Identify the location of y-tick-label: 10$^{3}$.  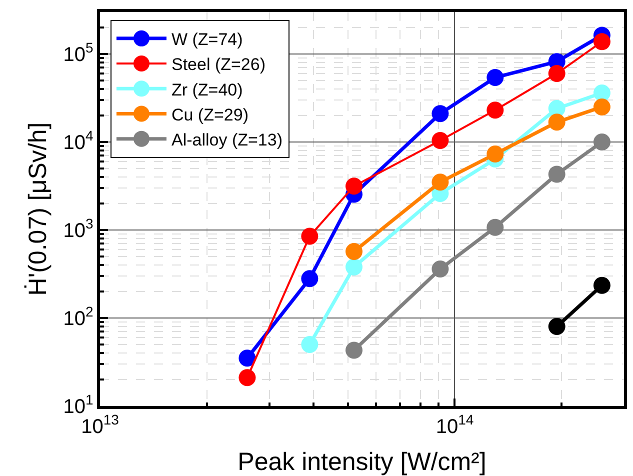
(78, 229).